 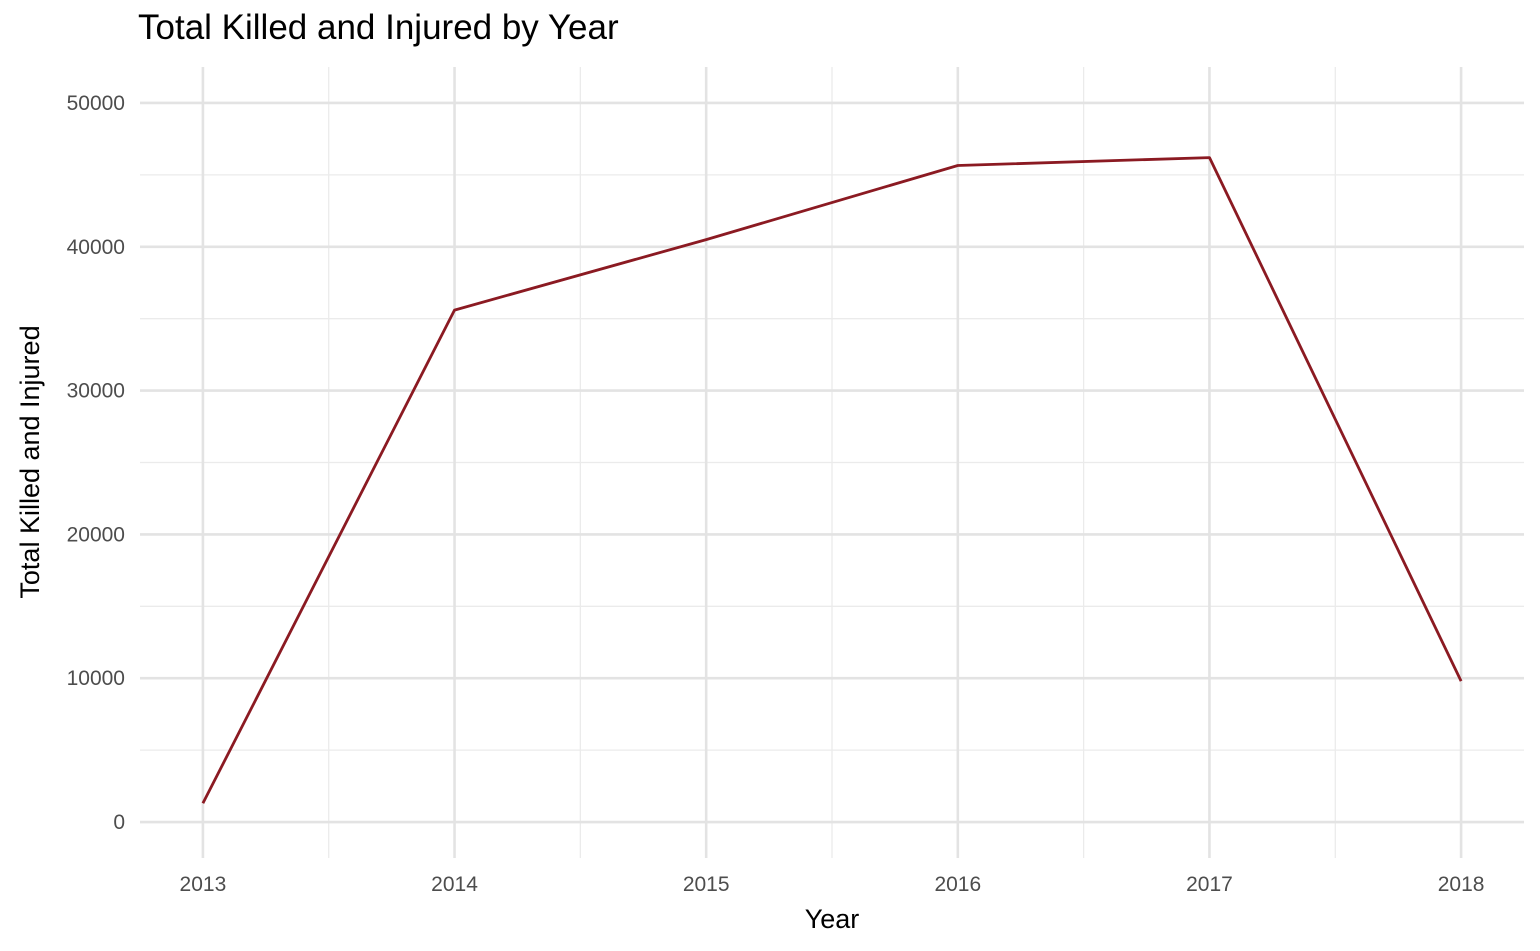 I want to click on x-tick-label: 2014, so click(x=454, y=884).